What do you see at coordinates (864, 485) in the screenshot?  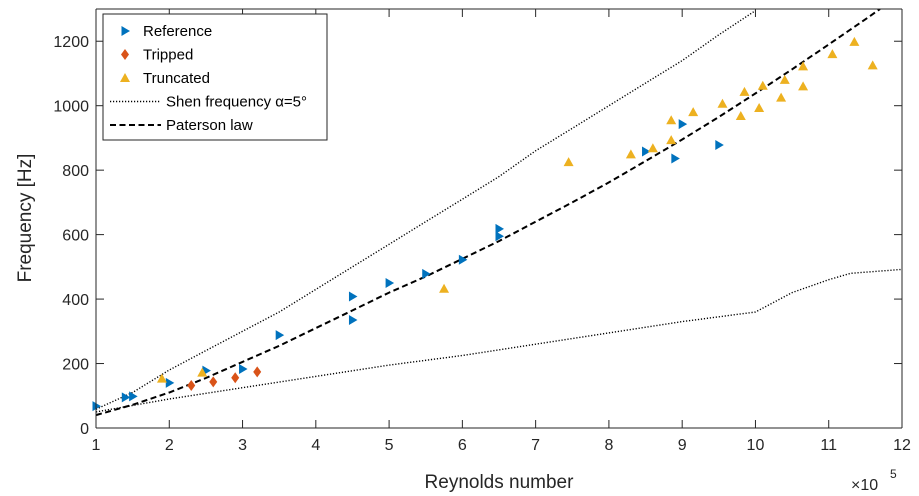 I see `x-multiplier-base: ×10` at bounding box center [864, 485].